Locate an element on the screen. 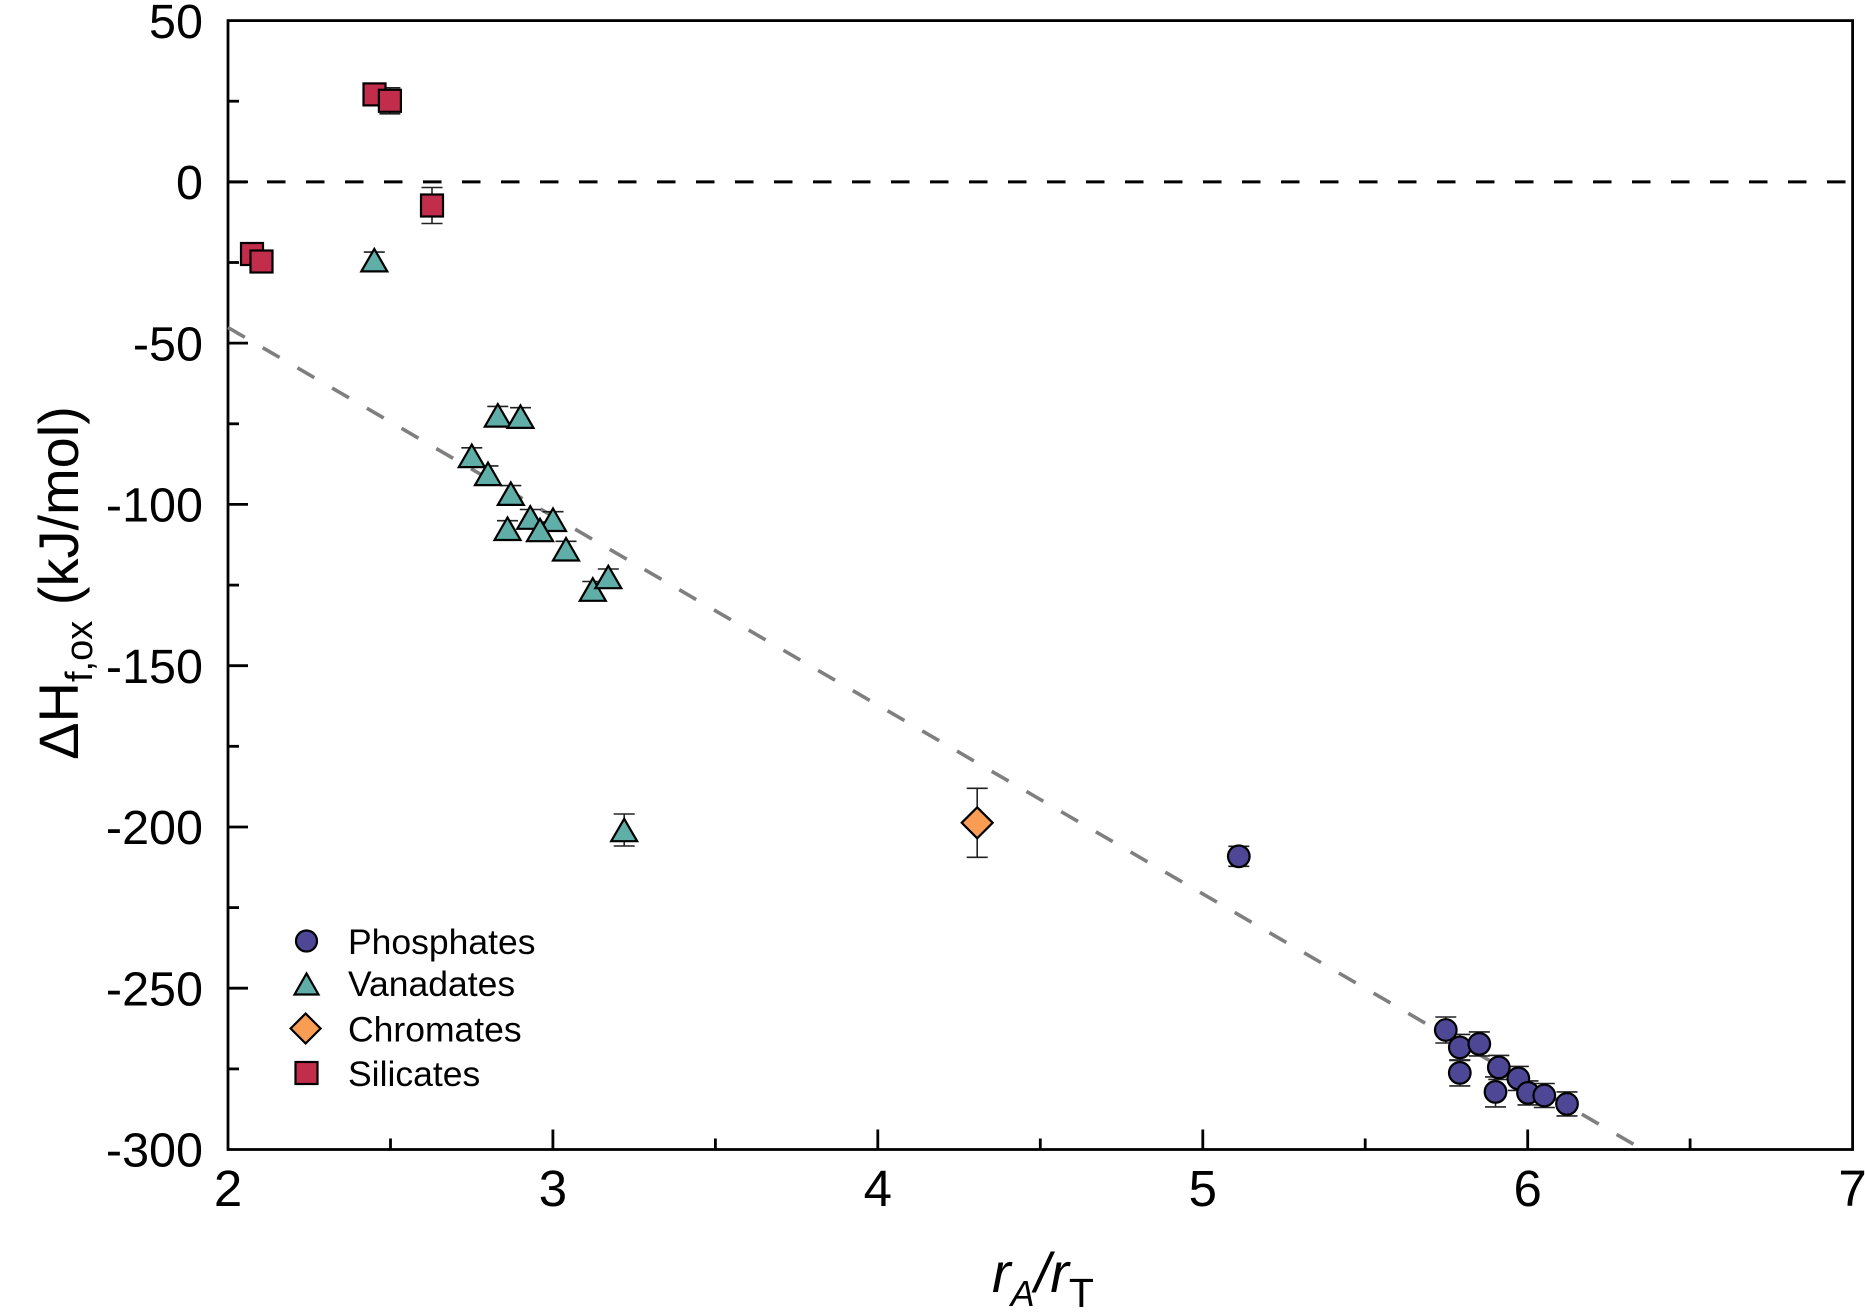 The width and height of the screenshot is (1865, 1315). svg-text: 3 is located at coordinates (553, 1188).